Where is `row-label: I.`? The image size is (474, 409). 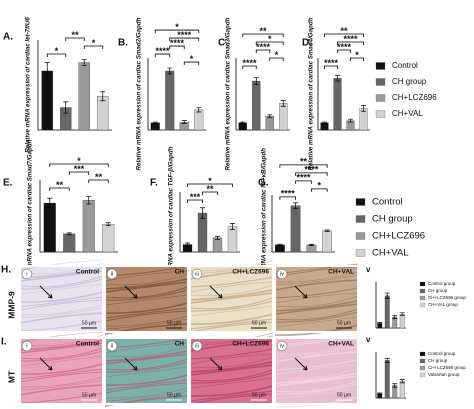
row-label: I. is located at coordinates (4, 342).